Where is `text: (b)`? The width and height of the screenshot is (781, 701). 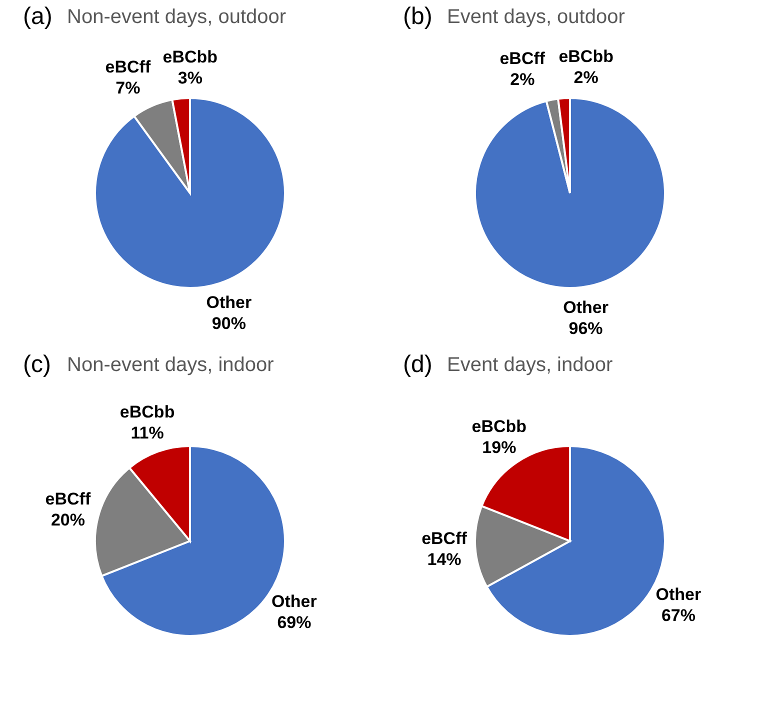 text: (b) is located at coordinates (417, 16).